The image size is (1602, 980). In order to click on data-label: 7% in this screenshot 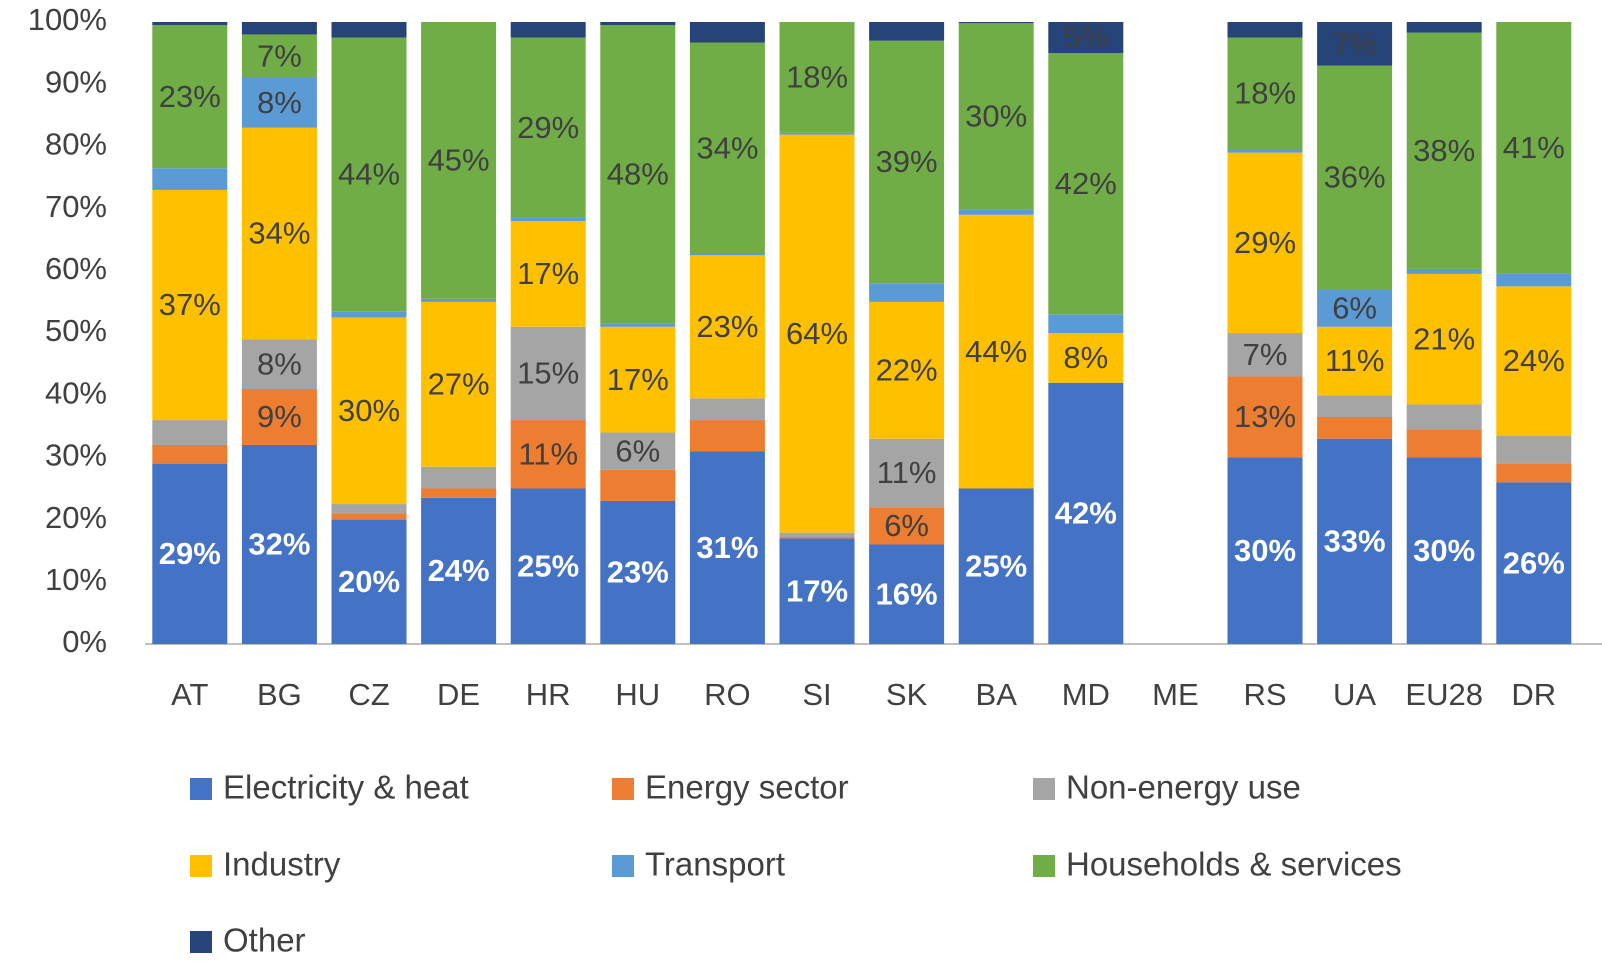, I will do `click(1354, 43)`.